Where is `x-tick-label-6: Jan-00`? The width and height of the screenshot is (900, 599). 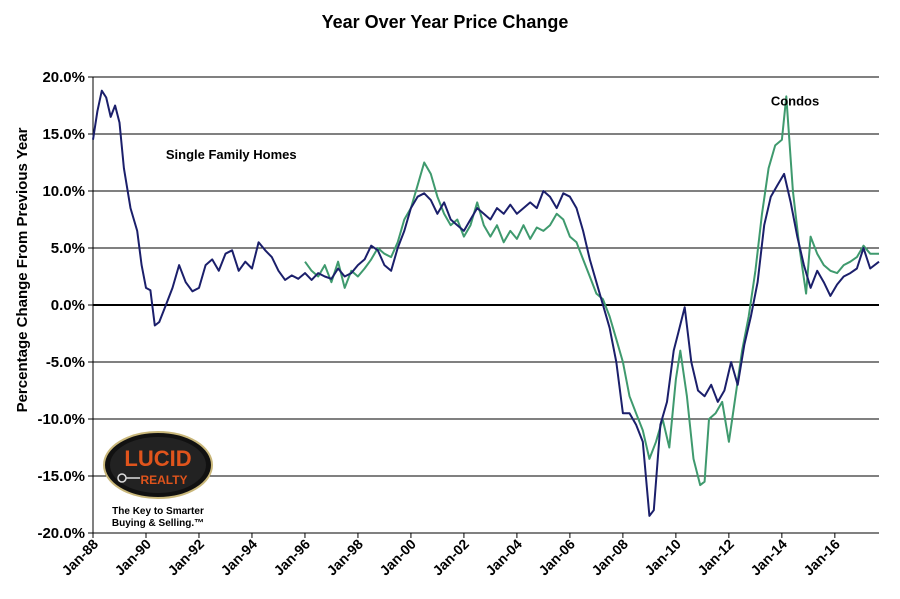 x-tick-label-6: Jan-00 is located at coordinates (397, 557).